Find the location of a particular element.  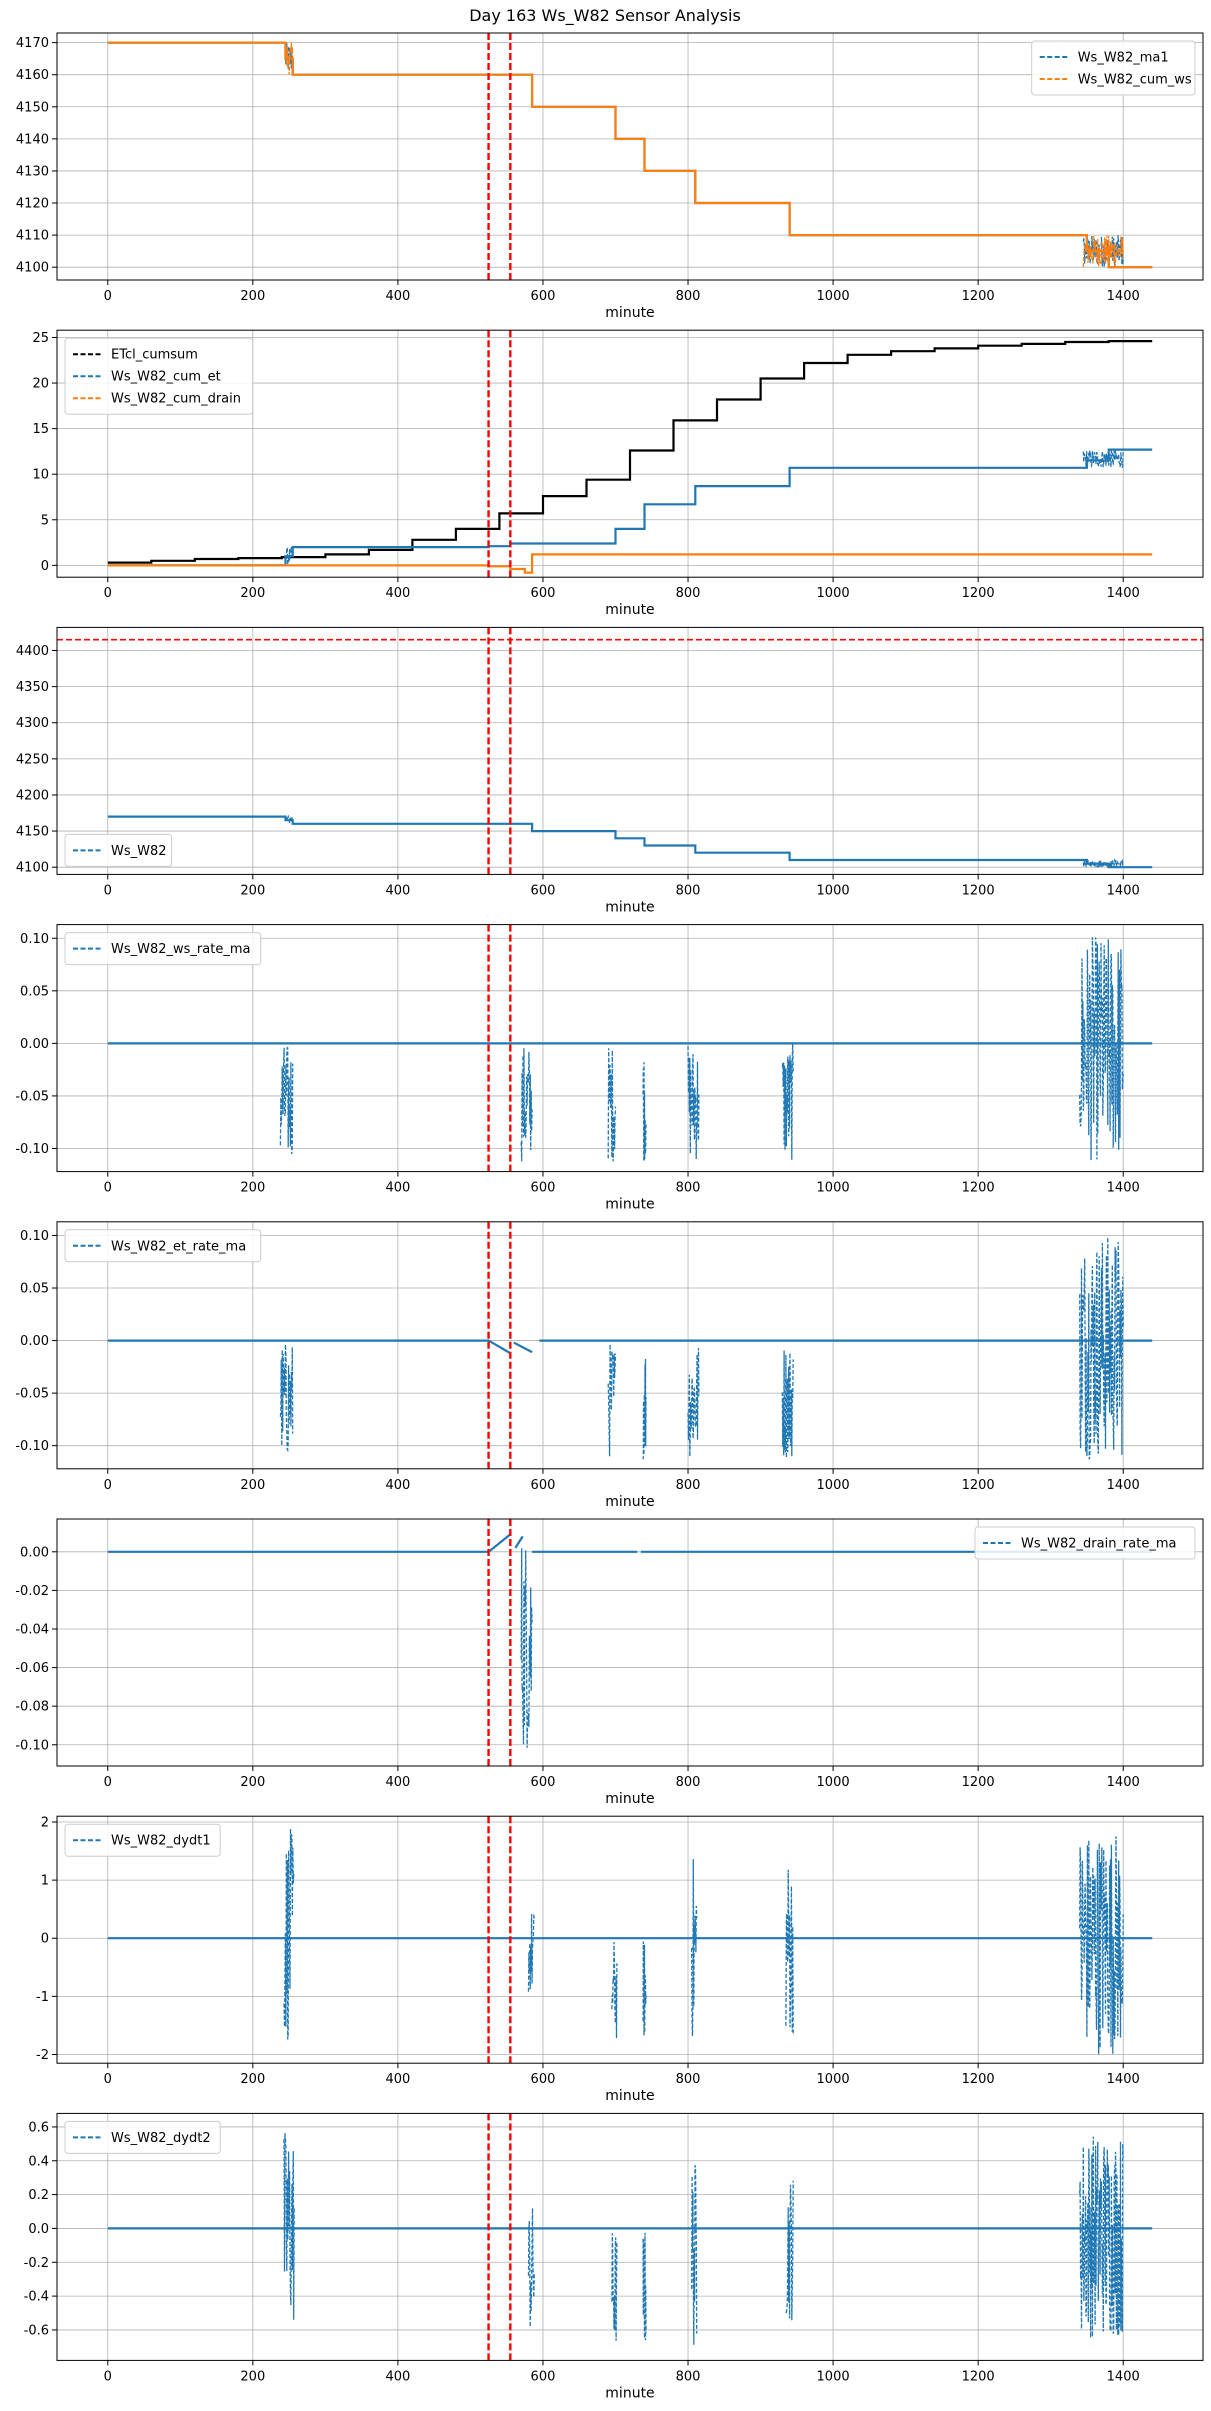

y-tick-label: 0.4 is located at coordinates (38, 2161).